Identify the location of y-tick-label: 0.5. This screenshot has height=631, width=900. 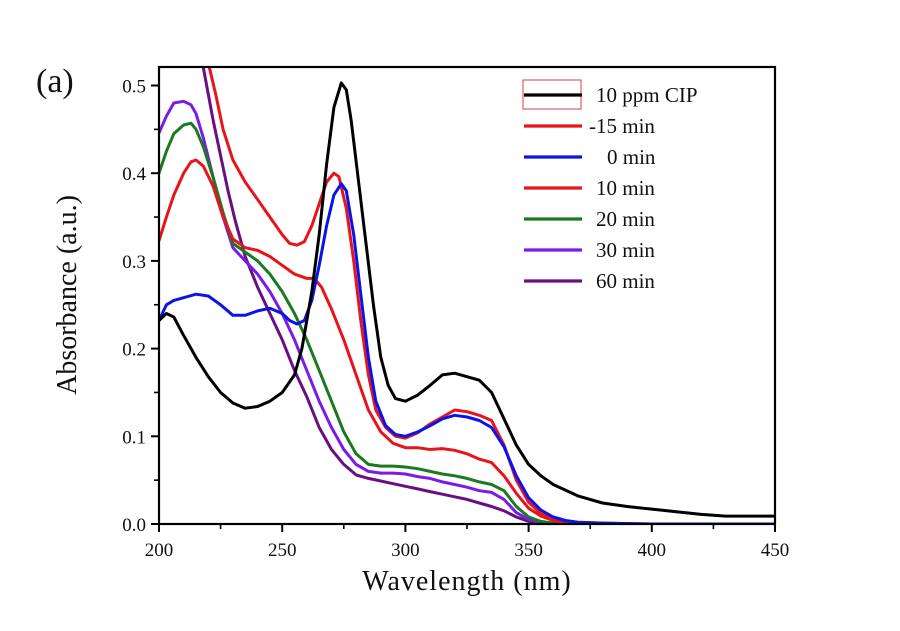
(134, 87).